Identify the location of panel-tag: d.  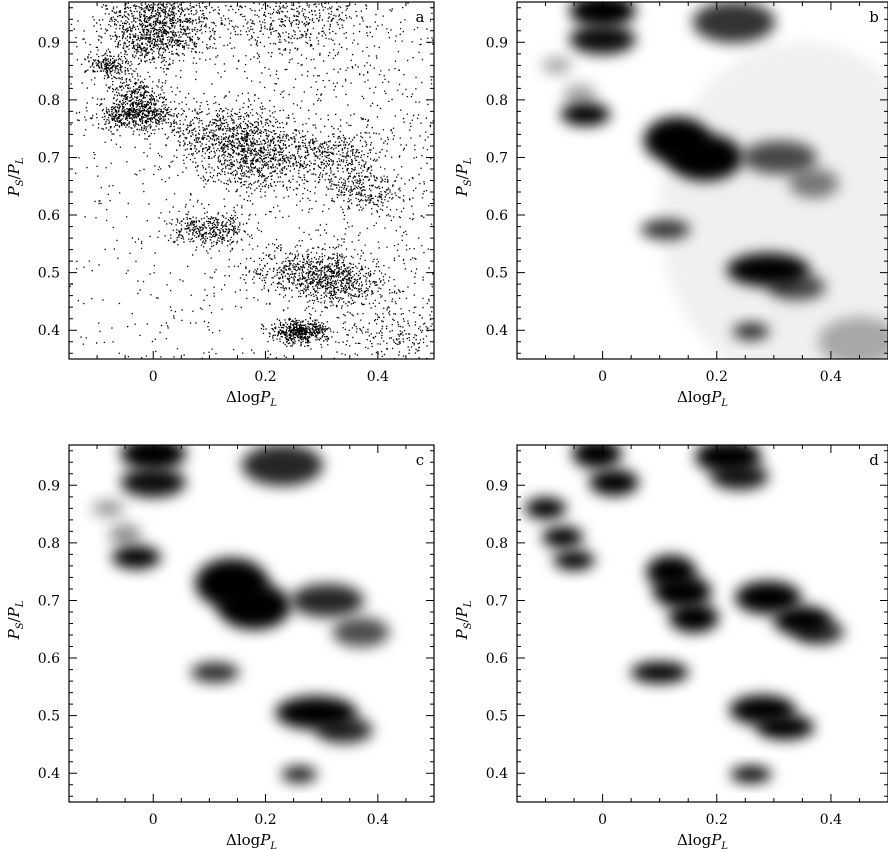
(874, 460).